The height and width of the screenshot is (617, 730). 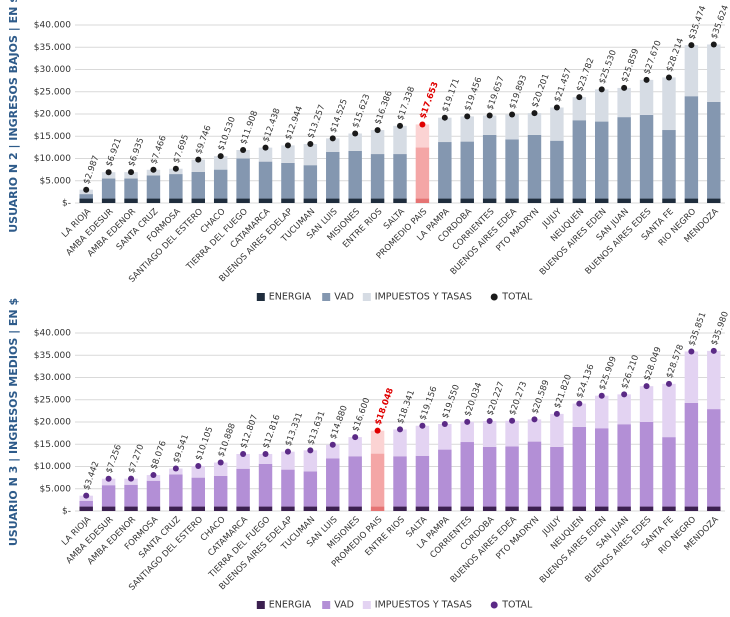 I want to click on total-label: $19.657, so click(x=495, y=93).